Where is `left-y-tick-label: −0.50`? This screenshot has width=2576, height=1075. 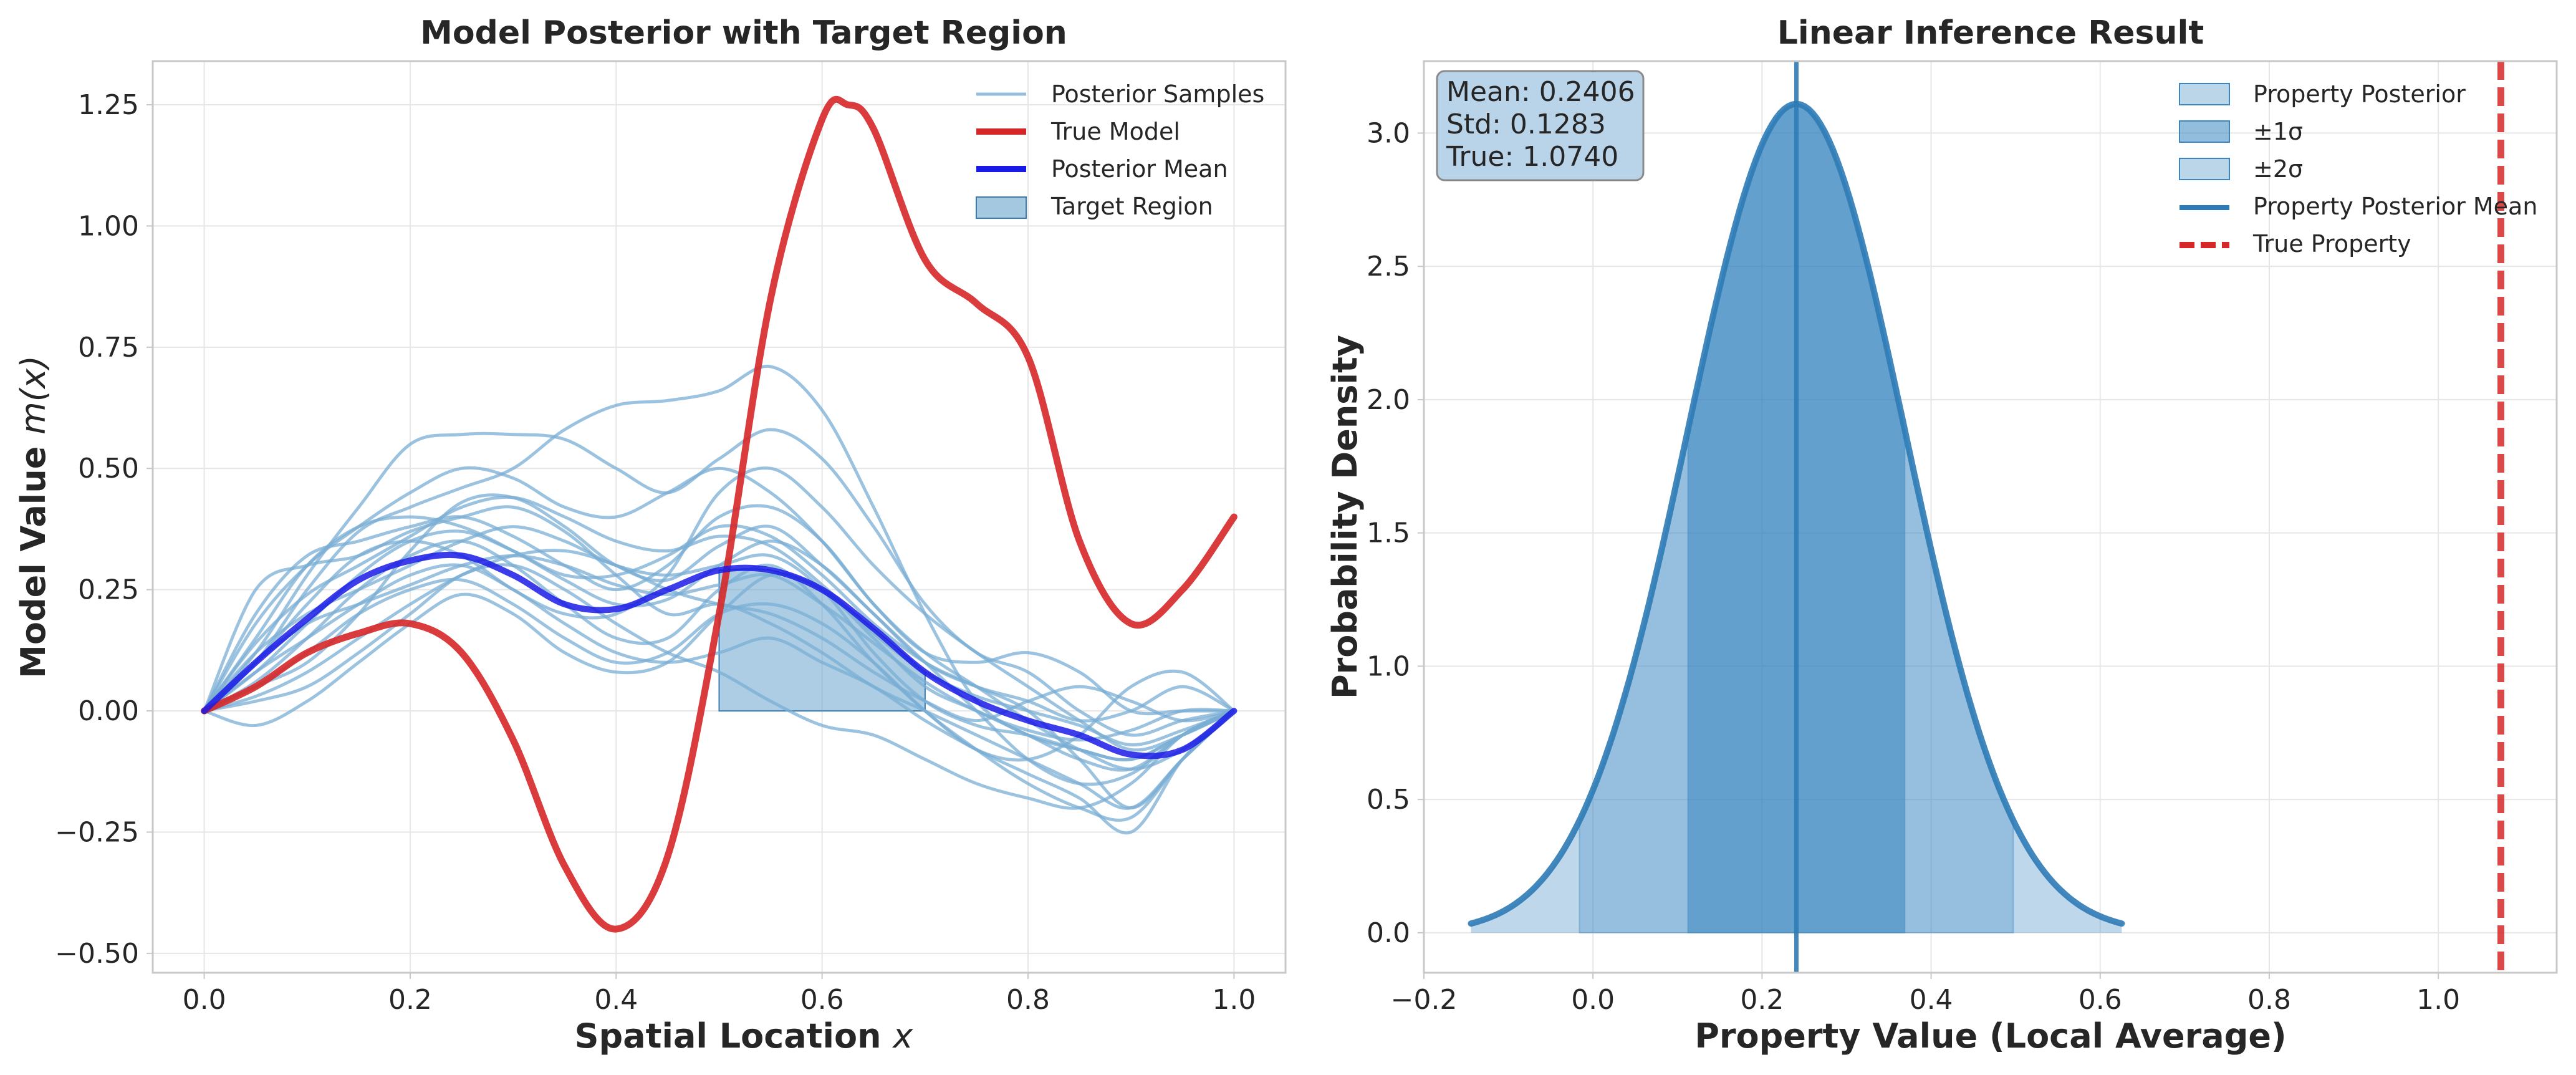
left-y-tick-label: −0.50 is located at coordinates (97, 954).